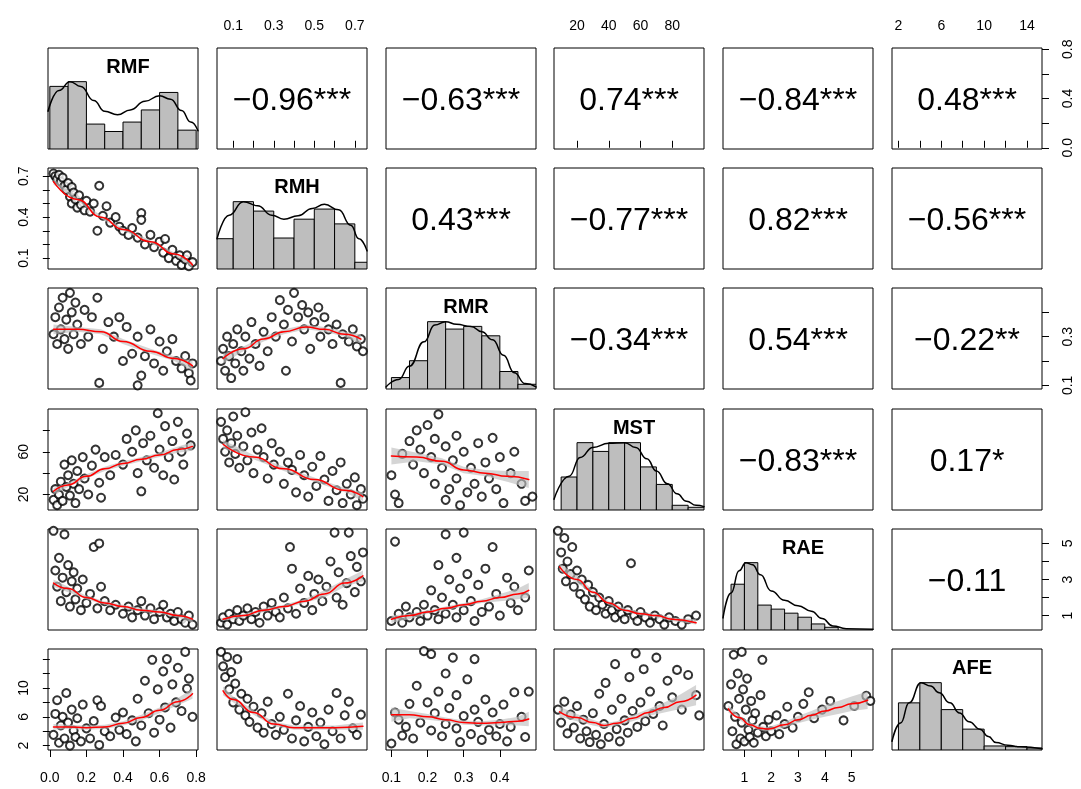 Image resolution: width=1081 pixels, height=789 pixels. I want to click on y-tick-label: 0.0, so click(1067, 147).